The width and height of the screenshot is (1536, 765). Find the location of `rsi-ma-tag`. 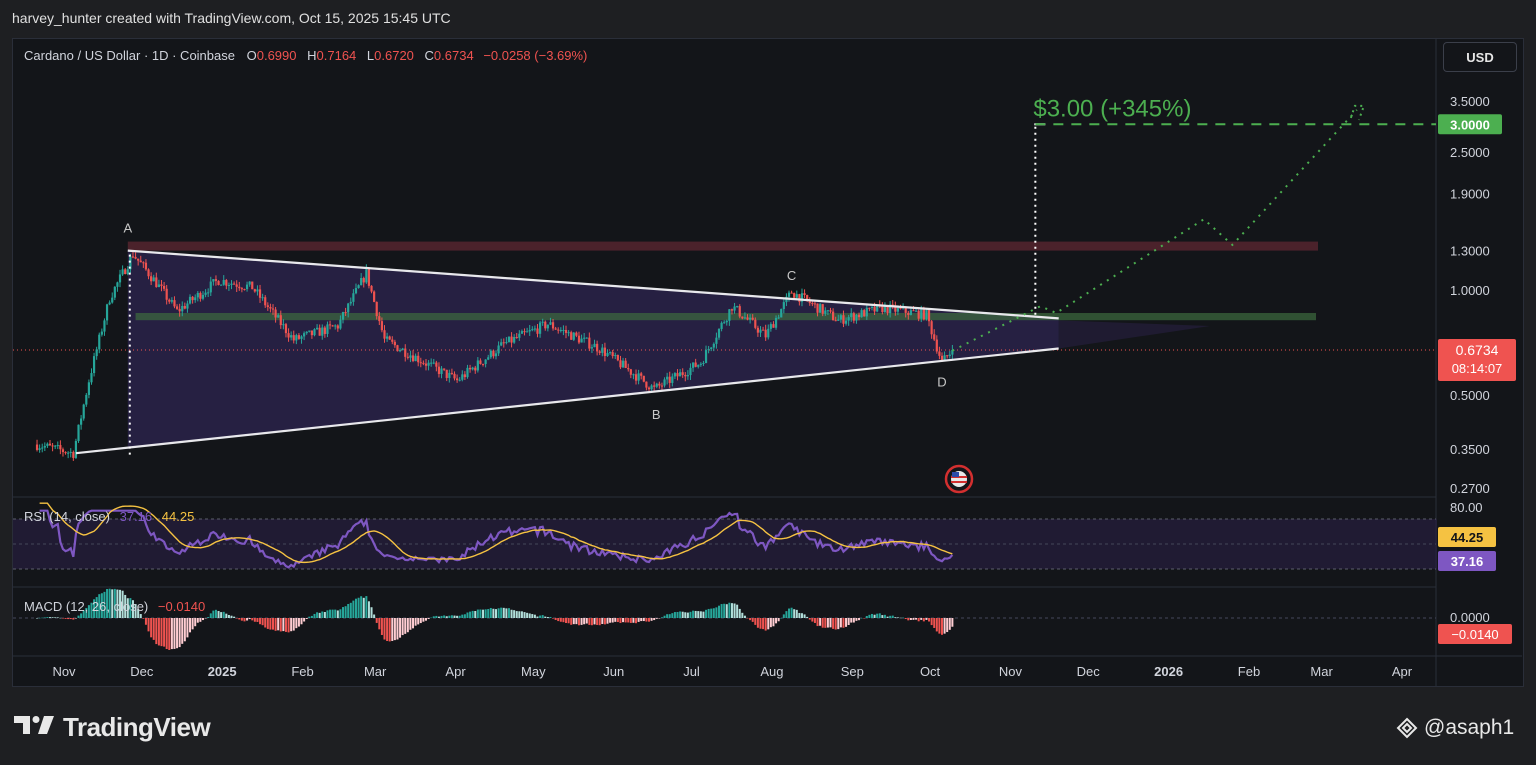

rsi-ma-tag is located at coordinates (1467, 537).